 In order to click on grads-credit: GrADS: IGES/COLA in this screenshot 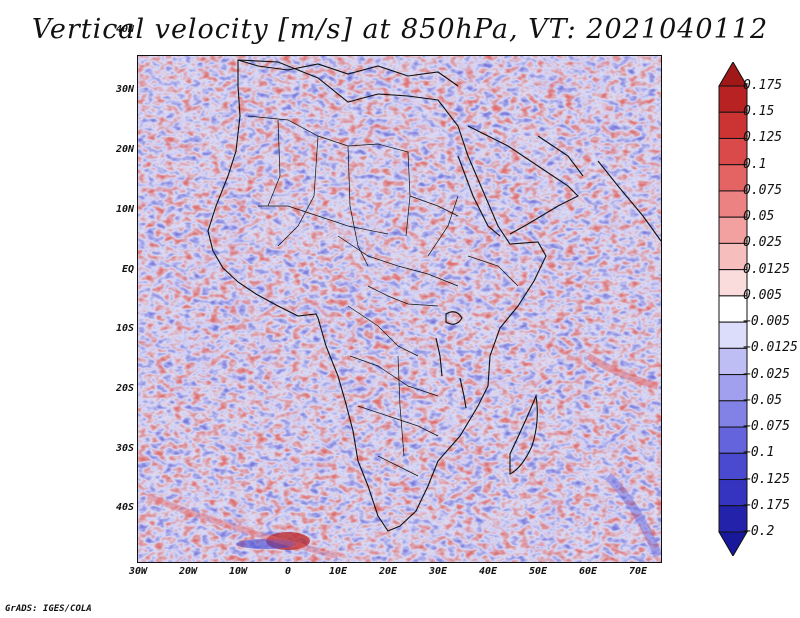, I will do `click(48, 609)`.